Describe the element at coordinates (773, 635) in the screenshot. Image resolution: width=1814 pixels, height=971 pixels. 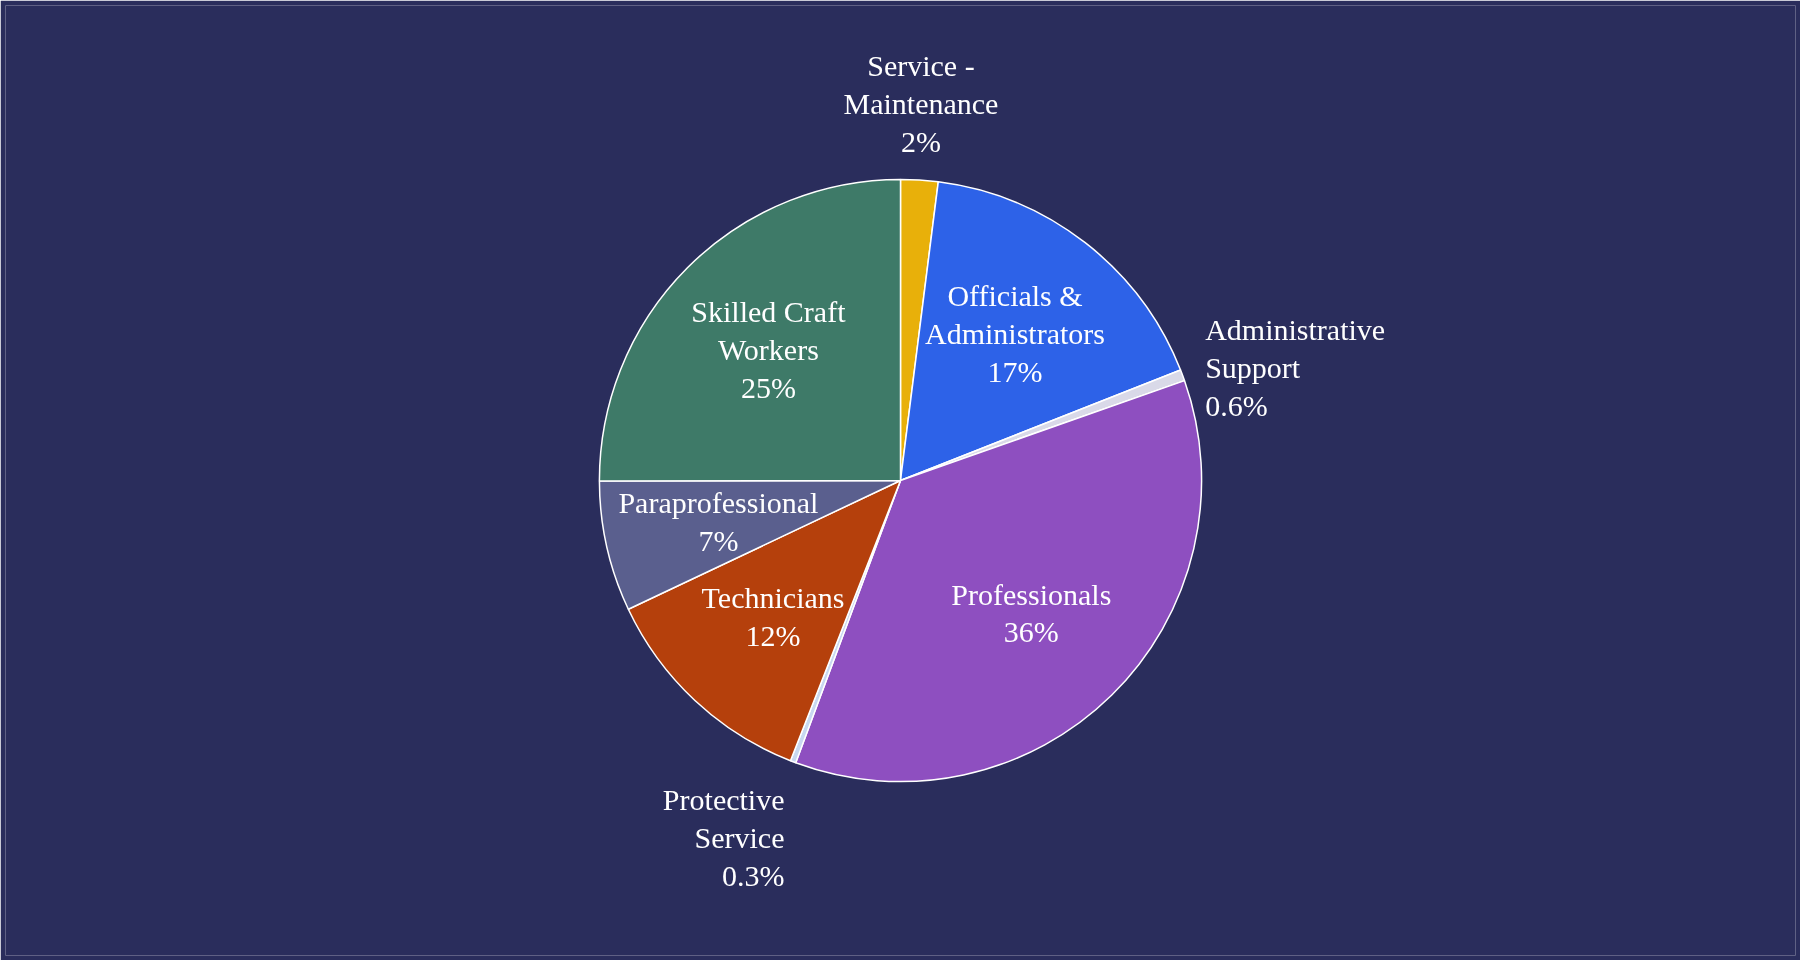
I see `data-label: 12%` at that location.